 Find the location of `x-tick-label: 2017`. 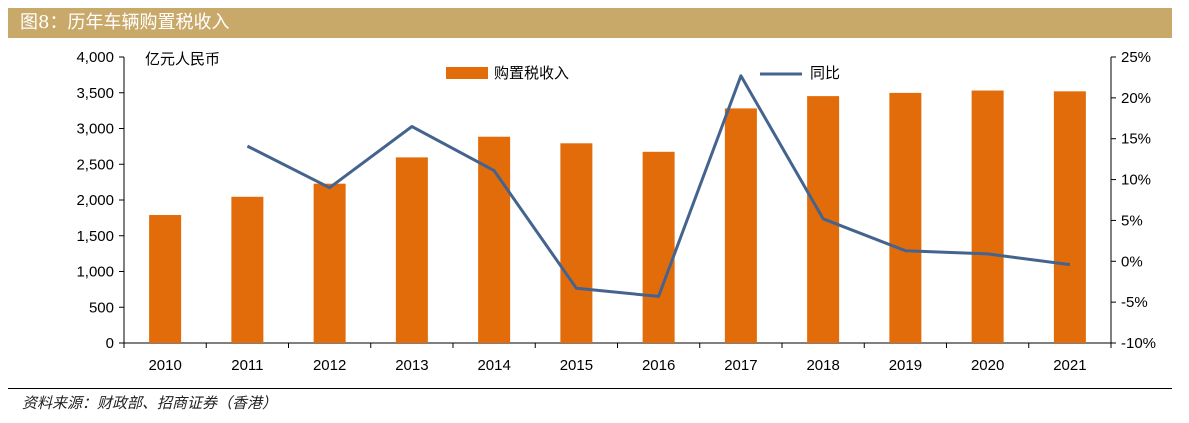

x-tick-label: 2017 is located at coordinates (740, 365).